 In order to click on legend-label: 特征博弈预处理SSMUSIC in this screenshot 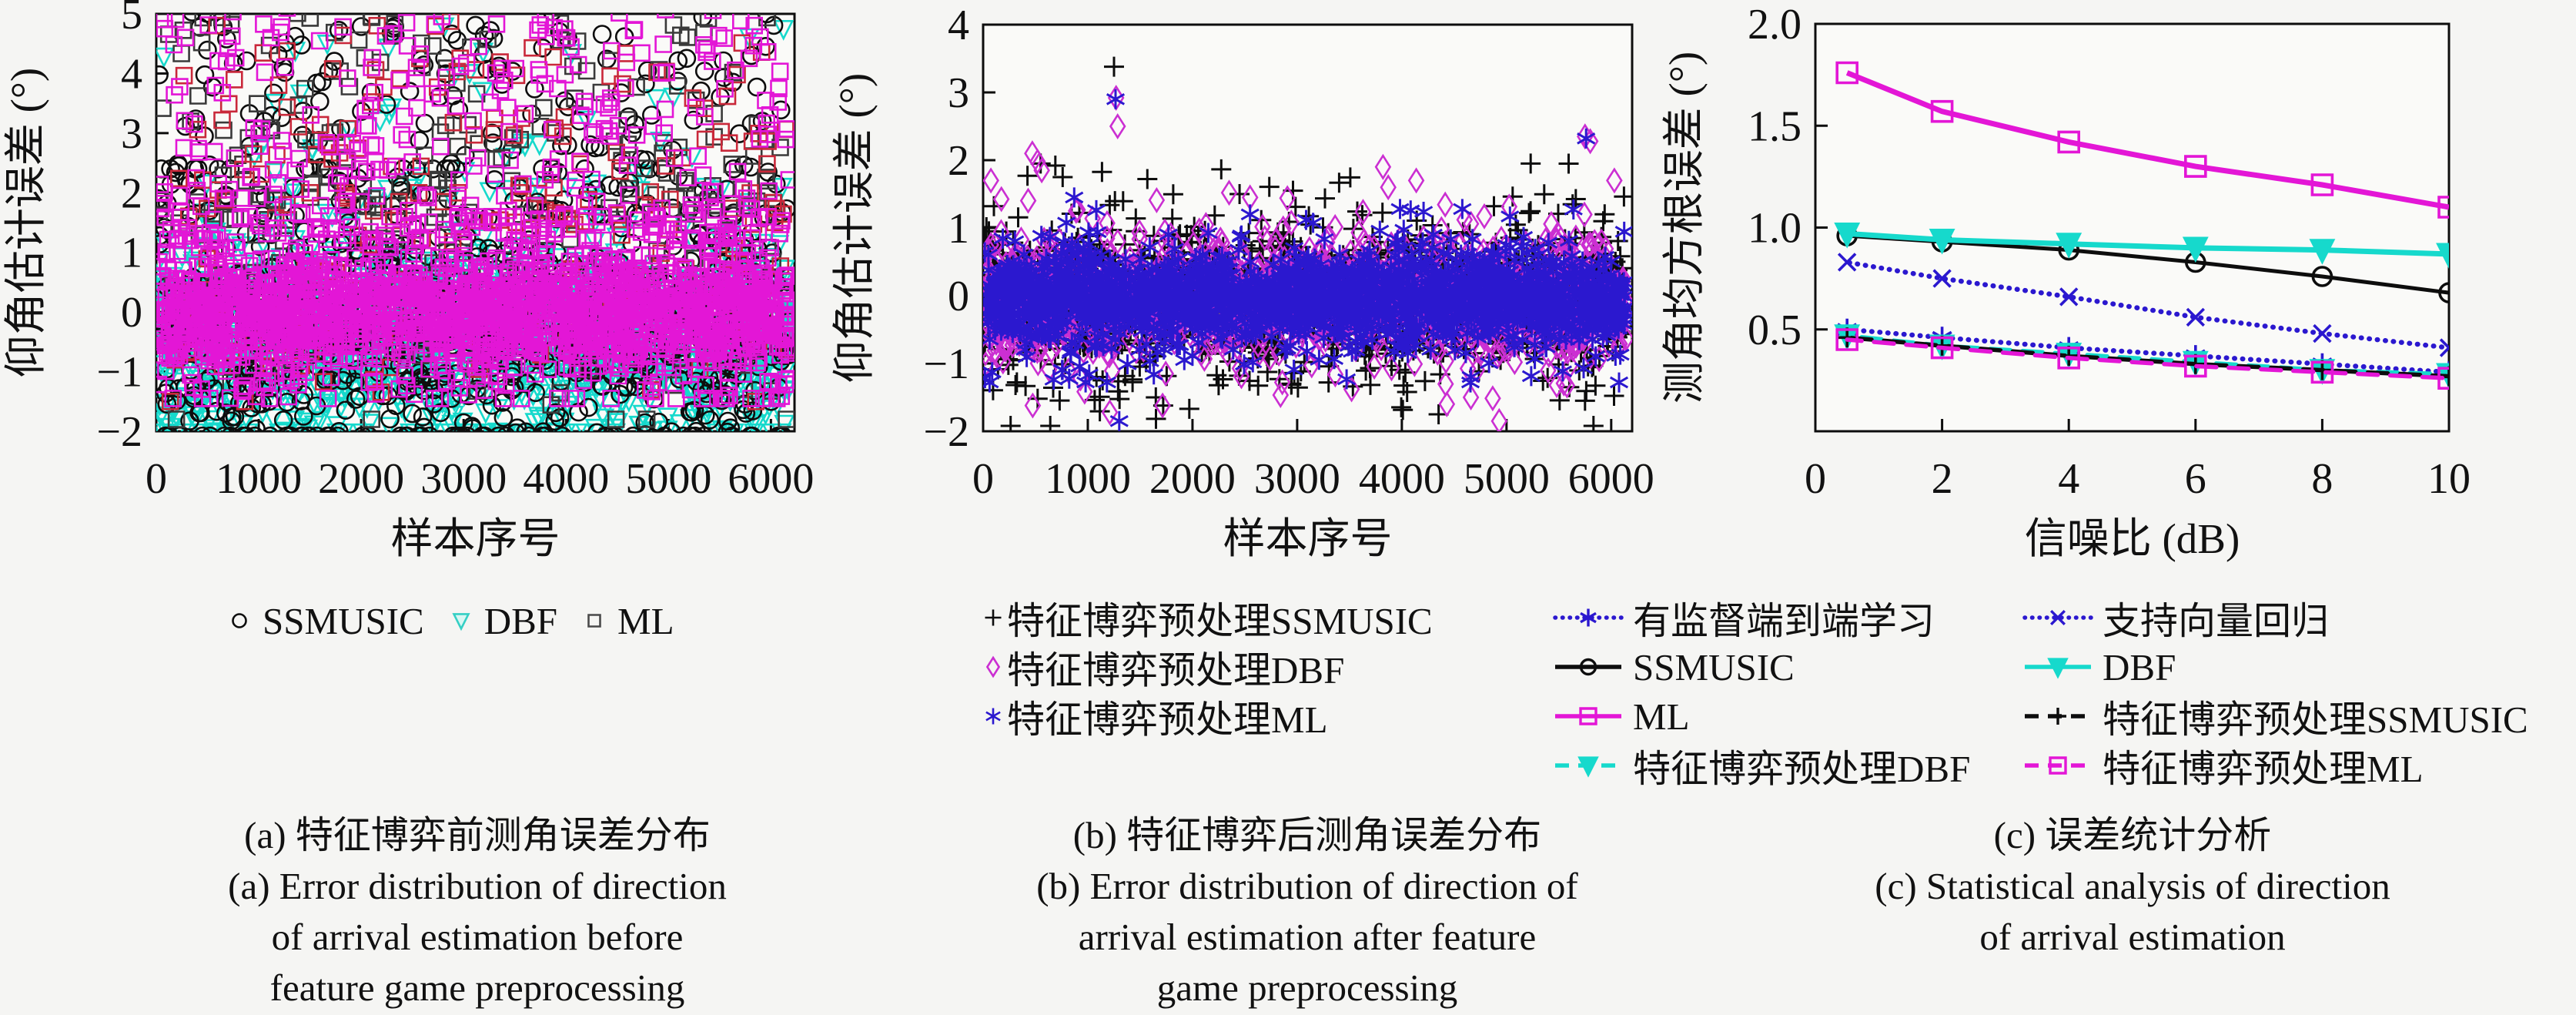, I will do `click(1220, 620)`.